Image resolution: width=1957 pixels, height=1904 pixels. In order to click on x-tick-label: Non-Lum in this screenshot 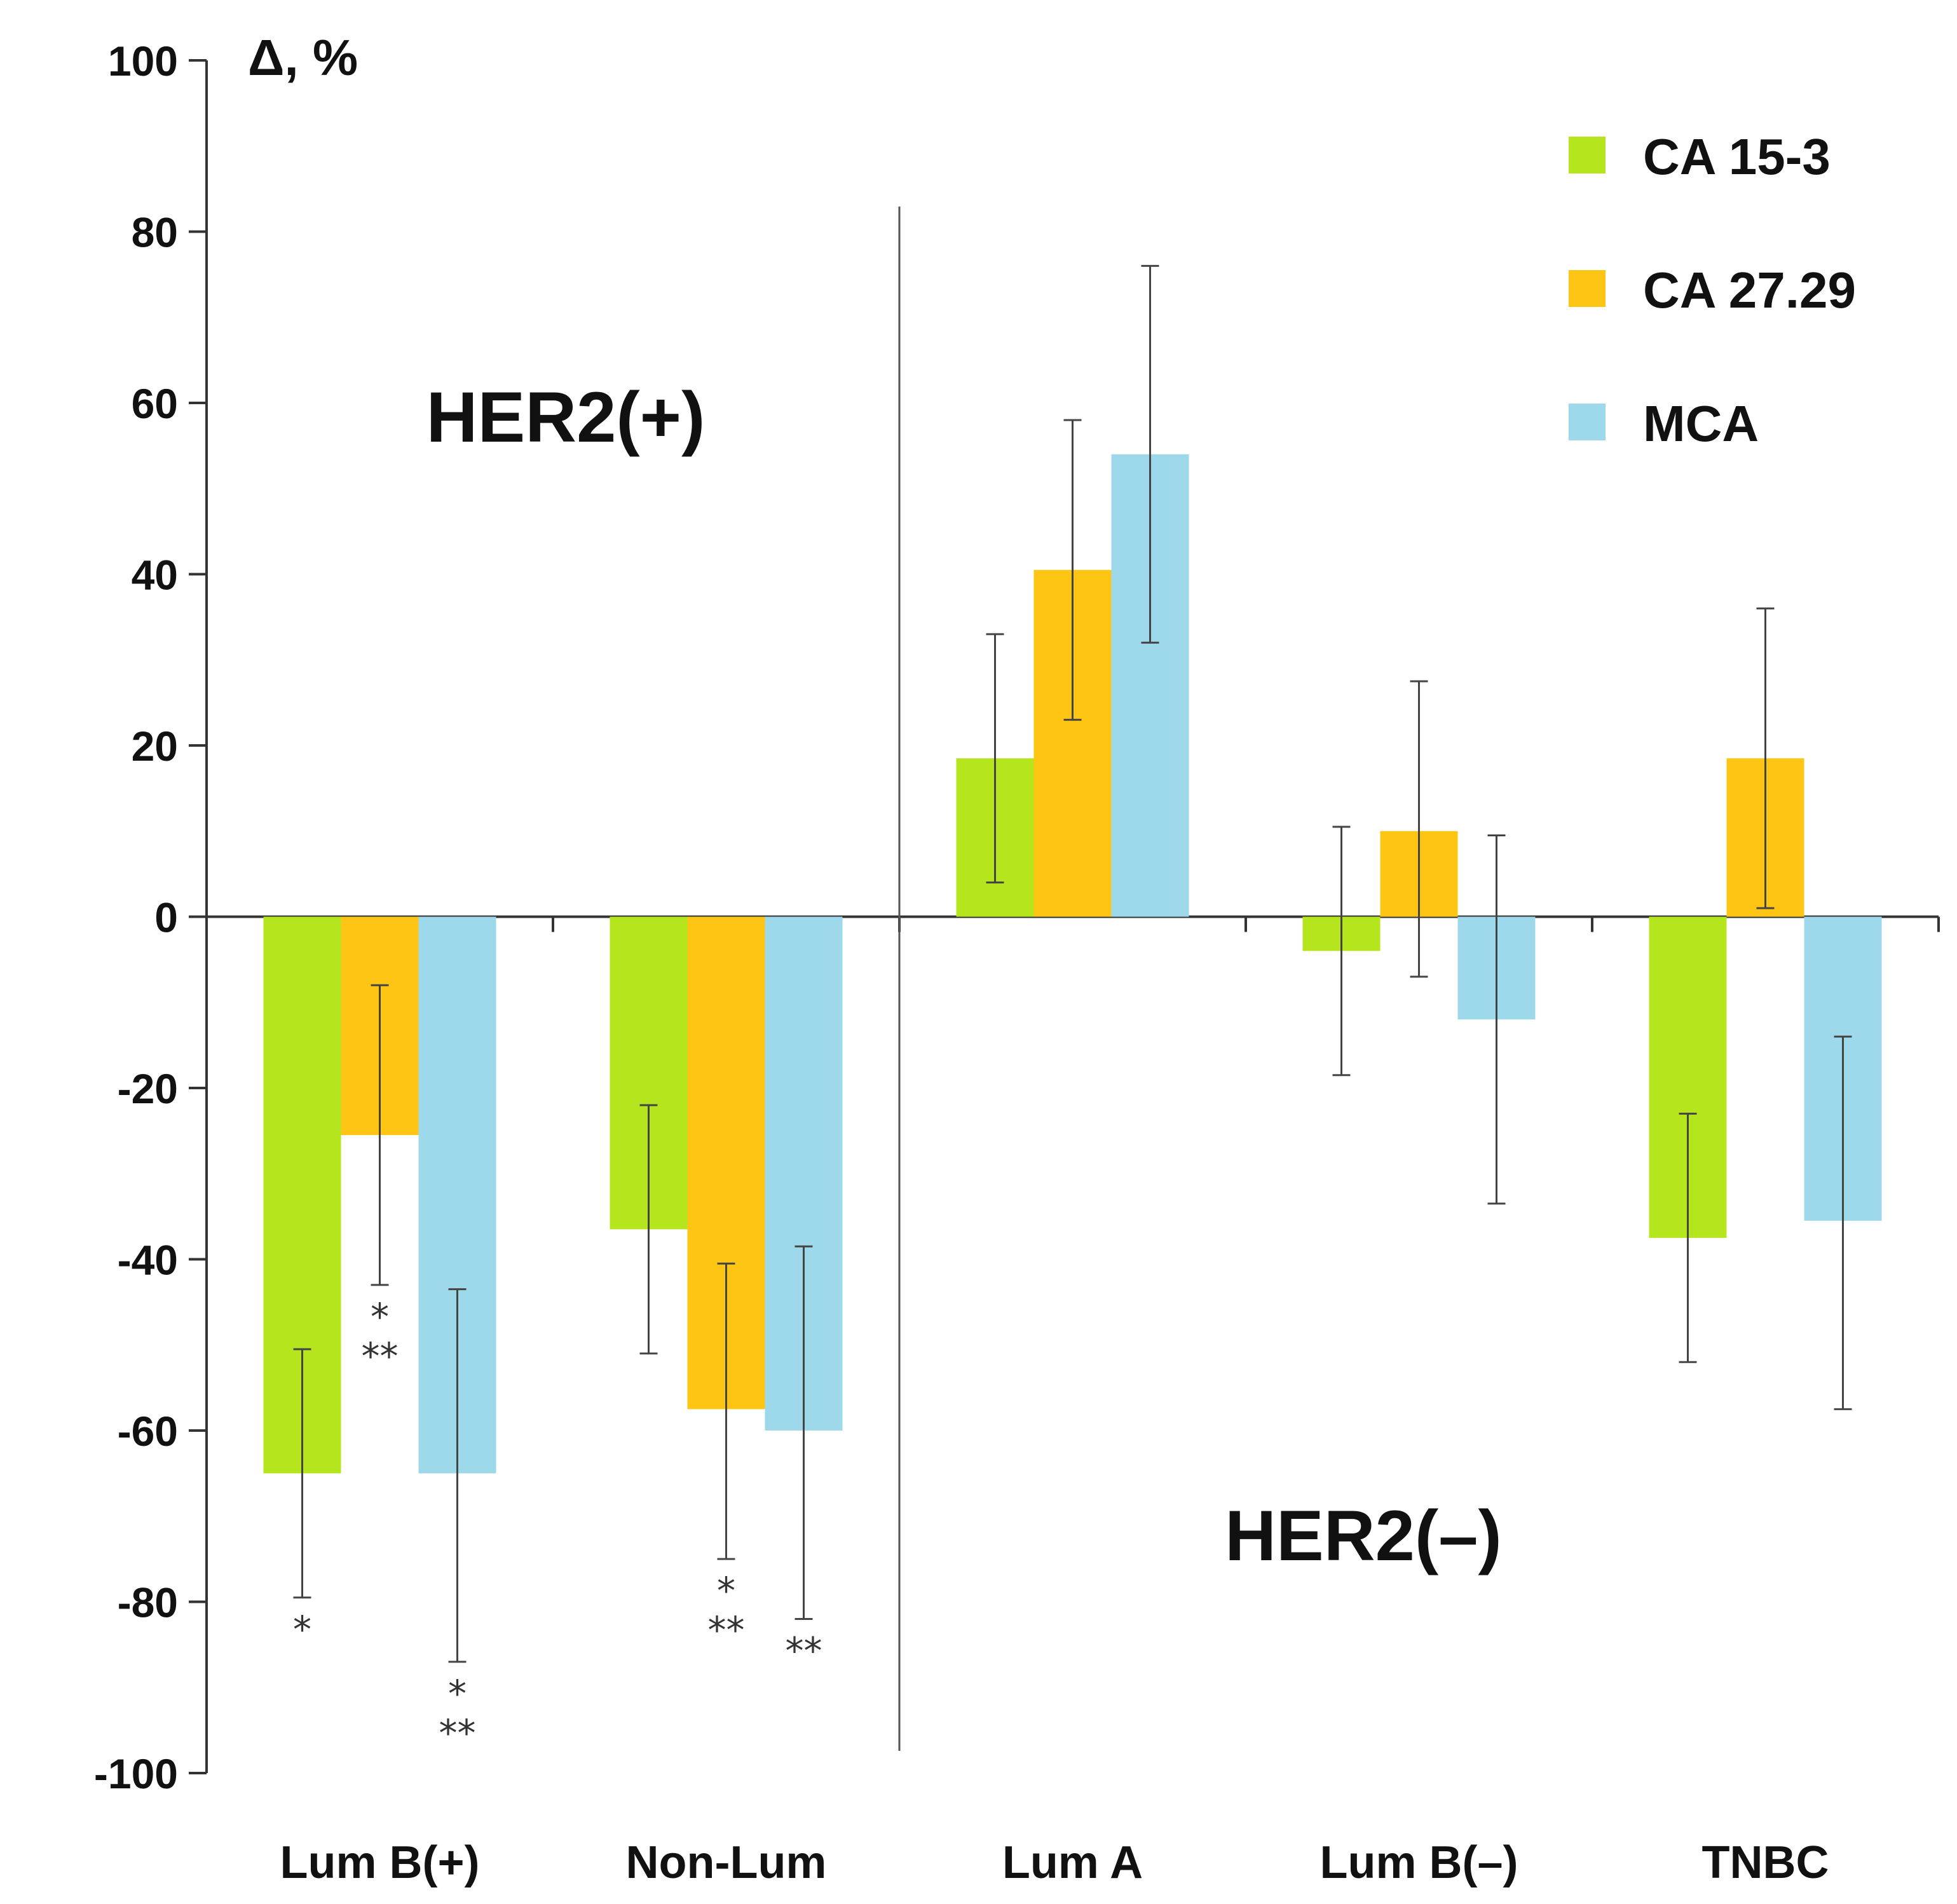, I will do `click(726, 1862)`.